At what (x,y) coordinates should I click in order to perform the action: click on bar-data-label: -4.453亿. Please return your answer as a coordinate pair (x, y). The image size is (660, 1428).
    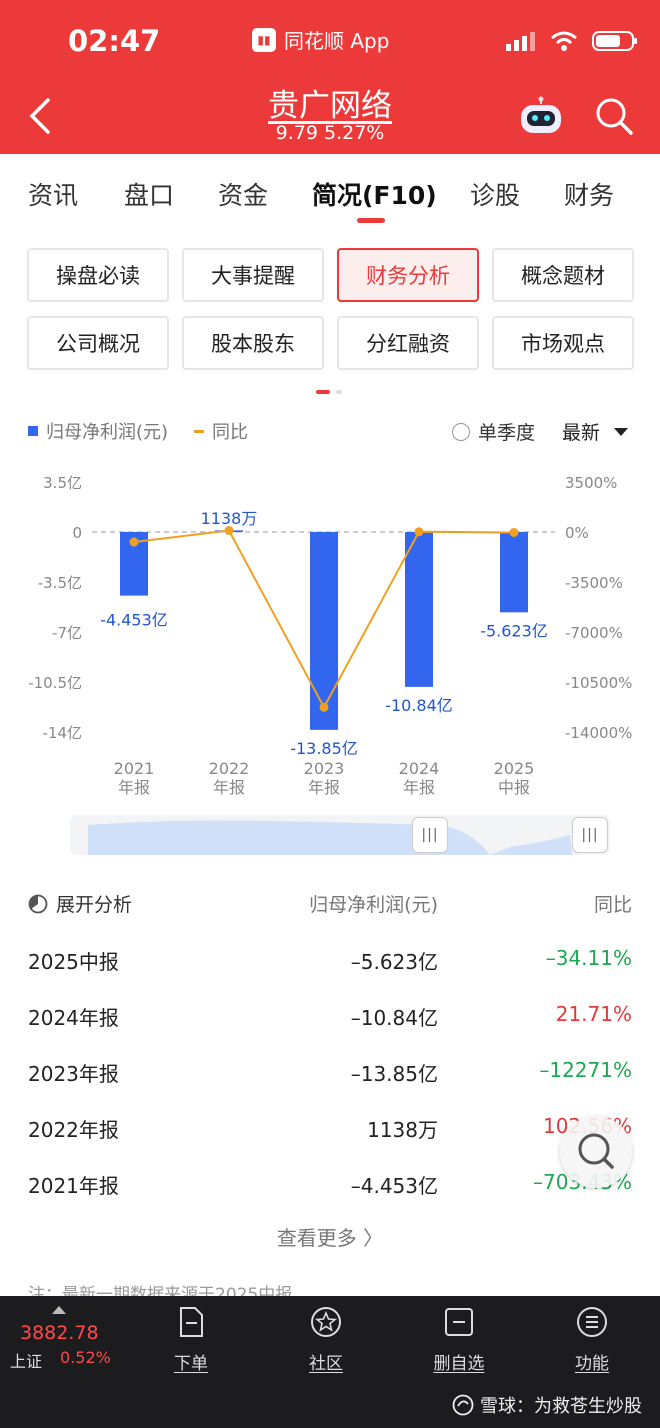
    Looking at the image, I should click on (134, 620).